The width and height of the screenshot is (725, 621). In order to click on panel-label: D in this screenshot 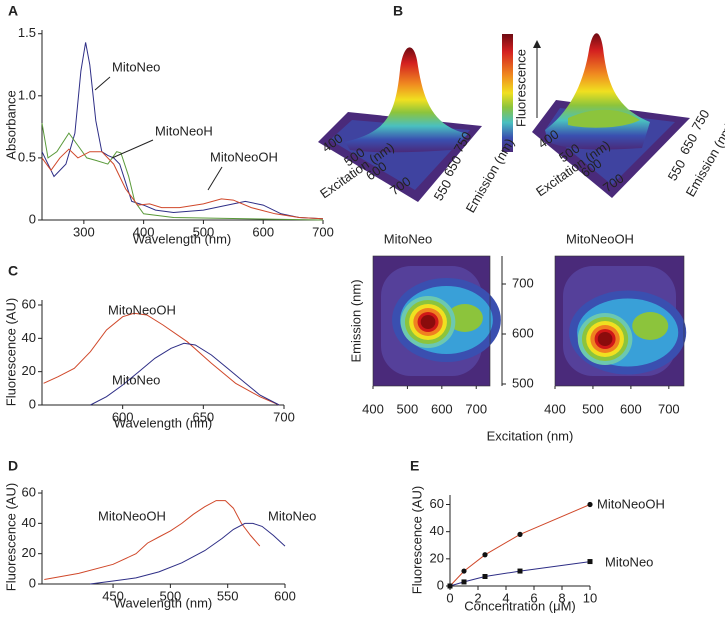, I will do `click(13, 466)`.